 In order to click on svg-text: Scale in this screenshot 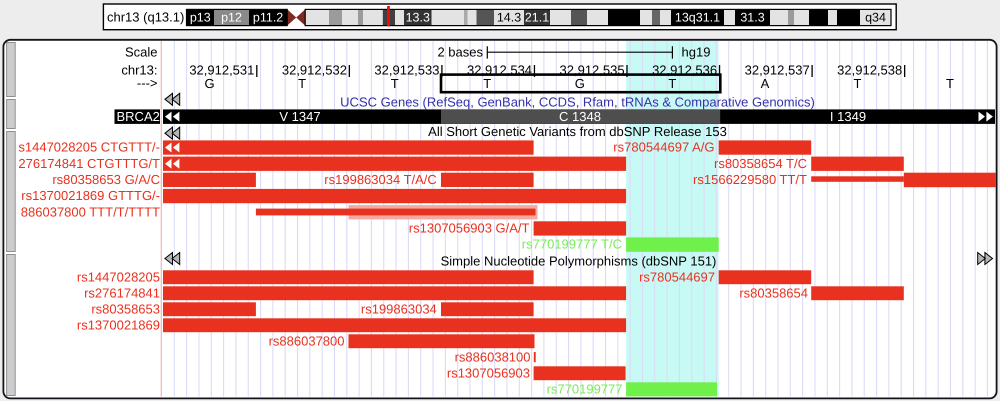, I will do `click(141, 52)`.